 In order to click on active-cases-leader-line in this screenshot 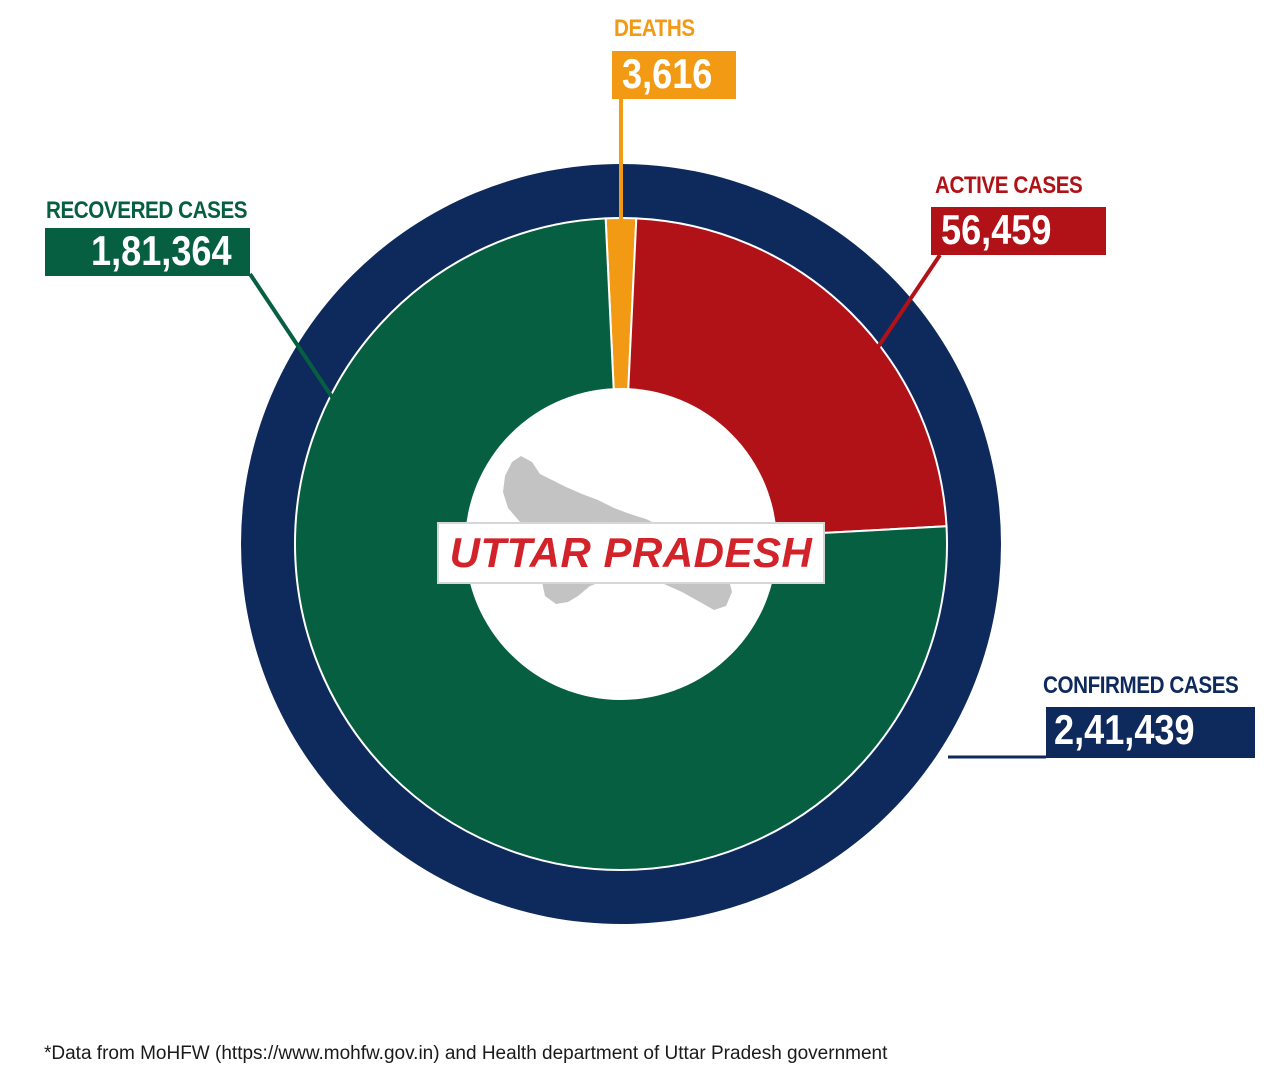, I will do `click(908, 302)`.